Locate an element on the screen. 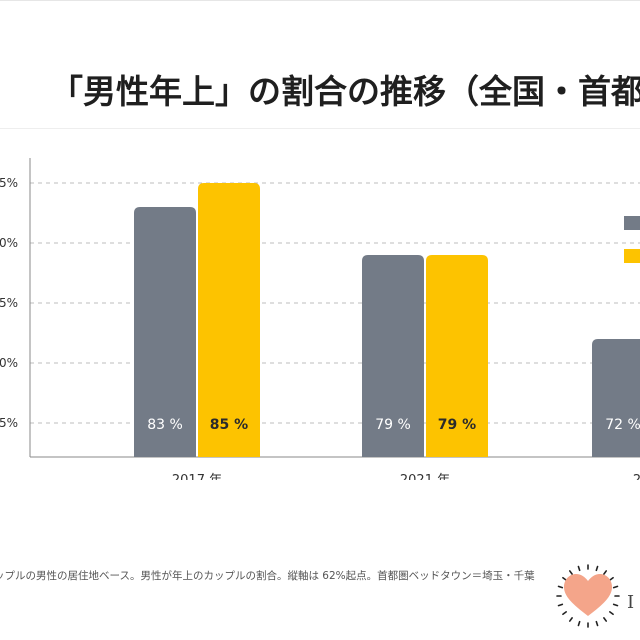 The width and height of the screenshot is (640, 640). logo-badge is located at coordinates (588, 596).